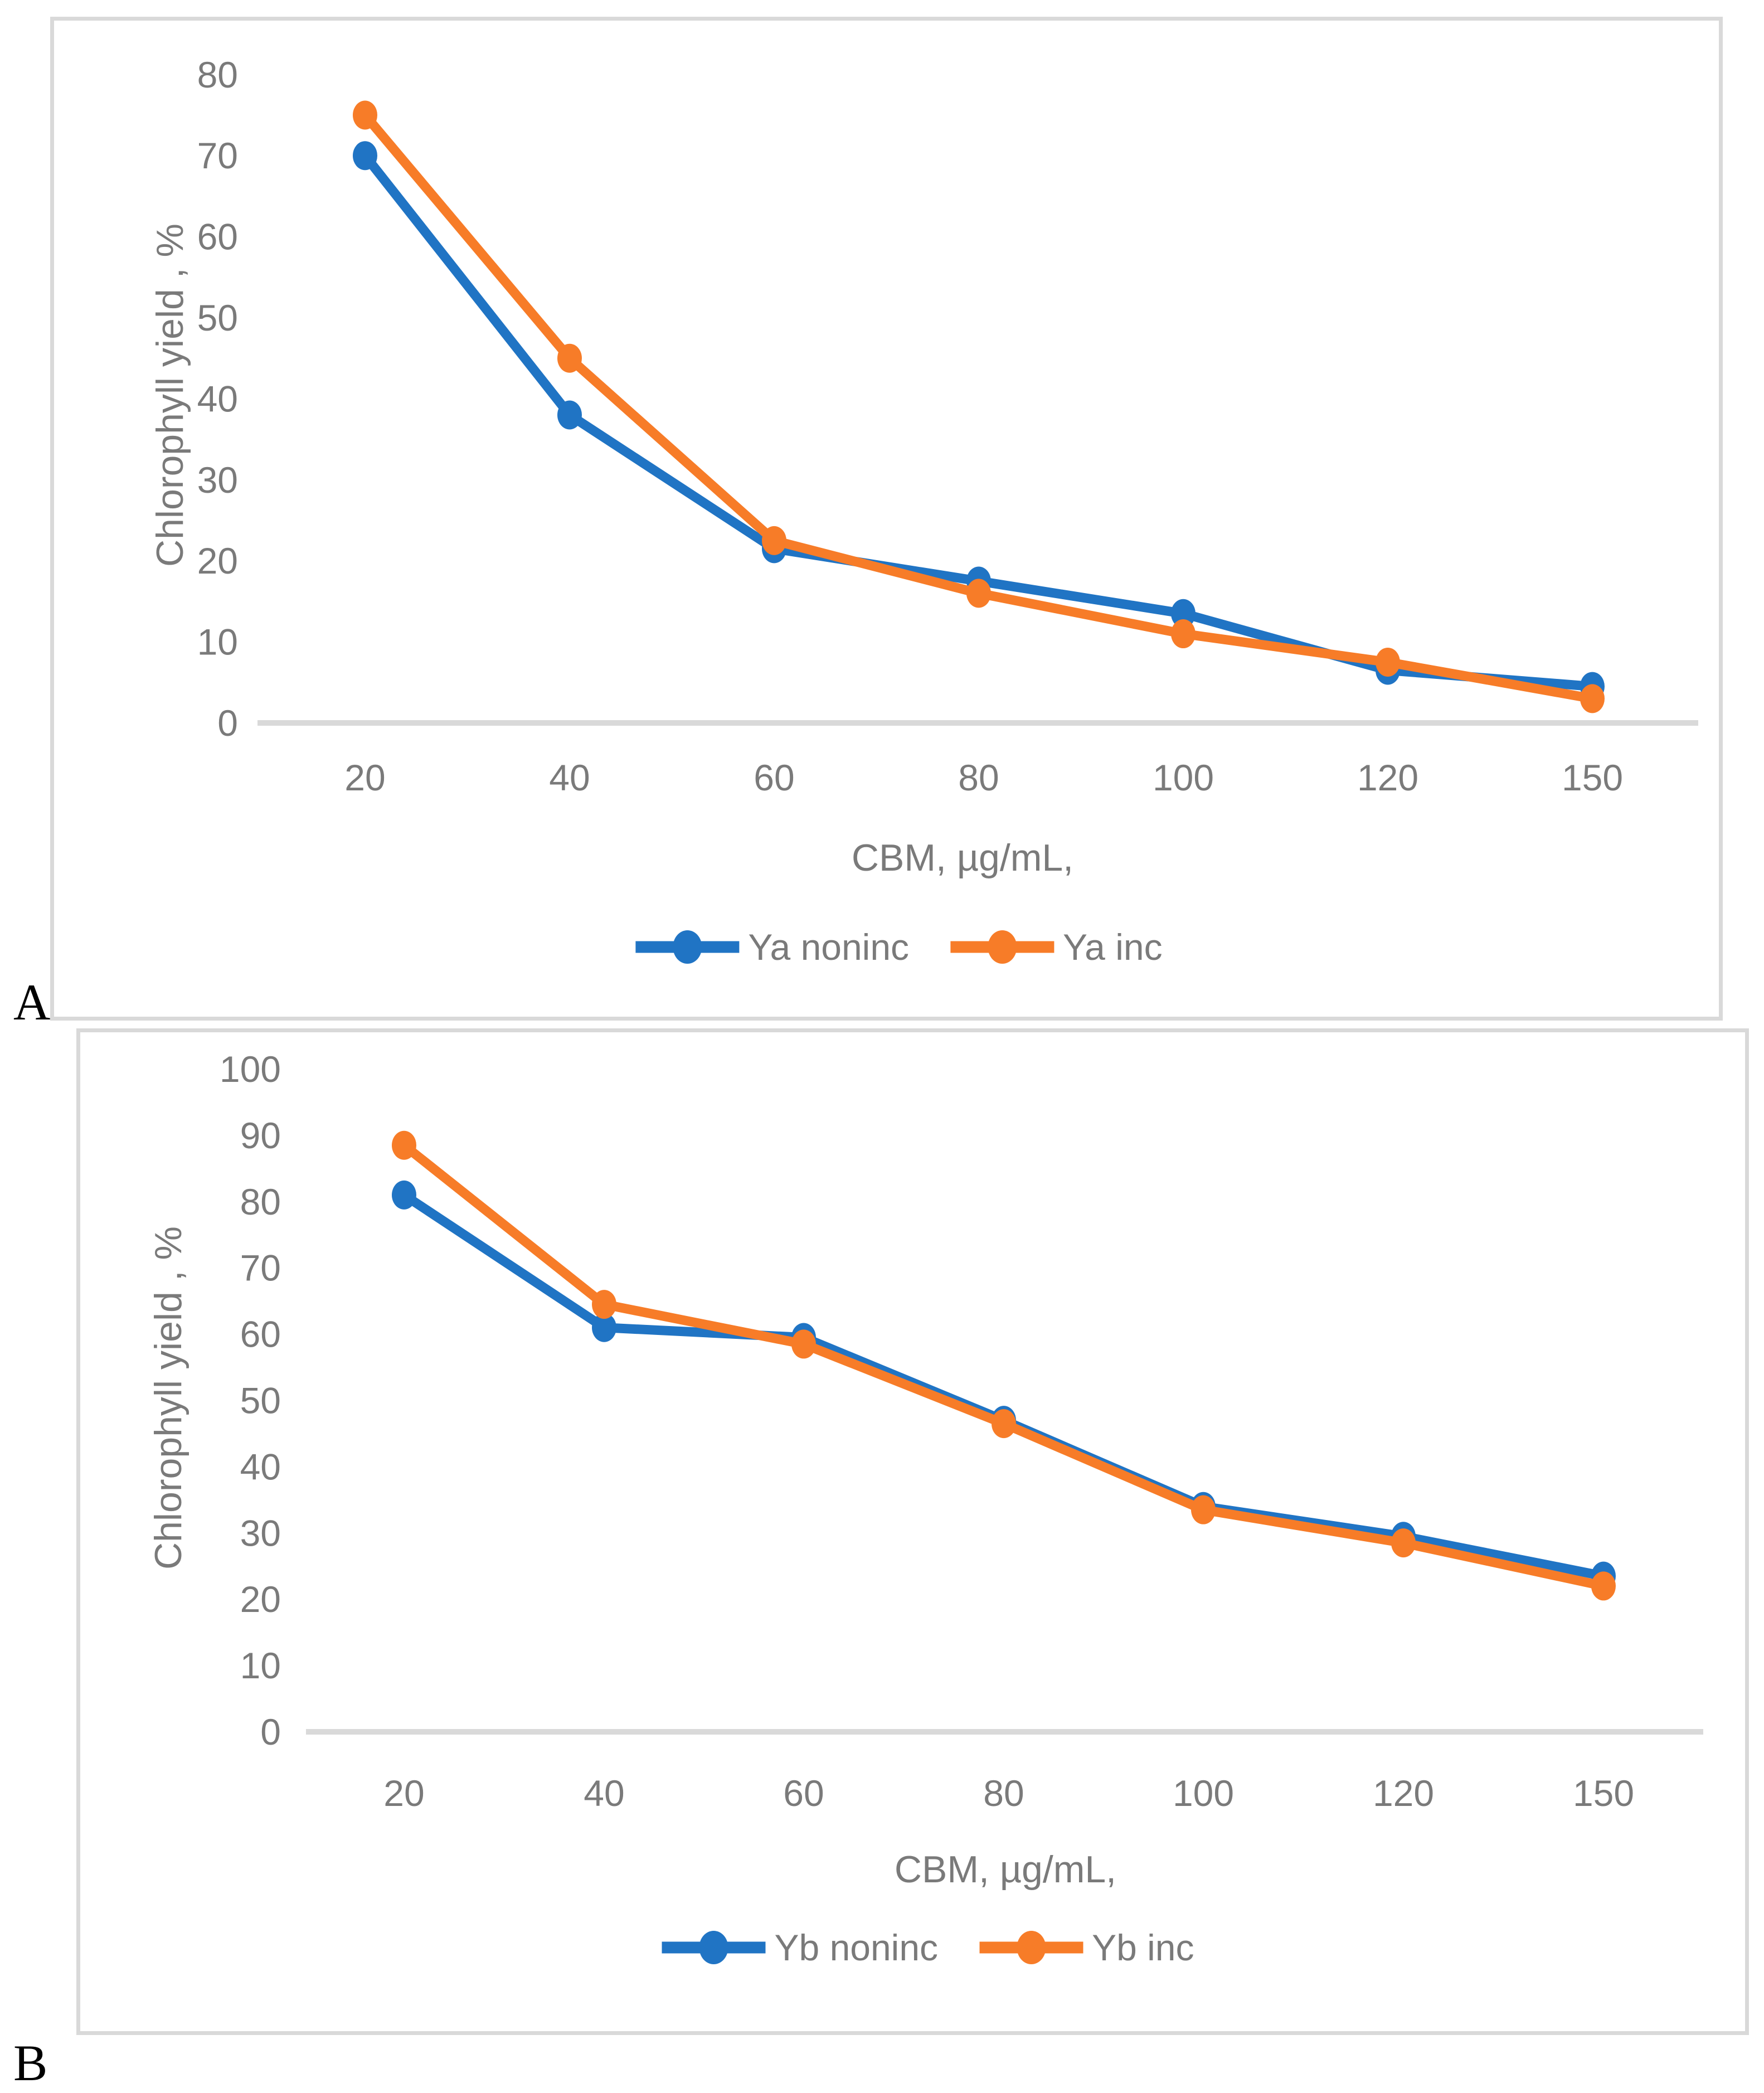 The height and width of the screenshot is (2093, 1764). I want to click on y-tick-label: 100, so click(250, 1069).